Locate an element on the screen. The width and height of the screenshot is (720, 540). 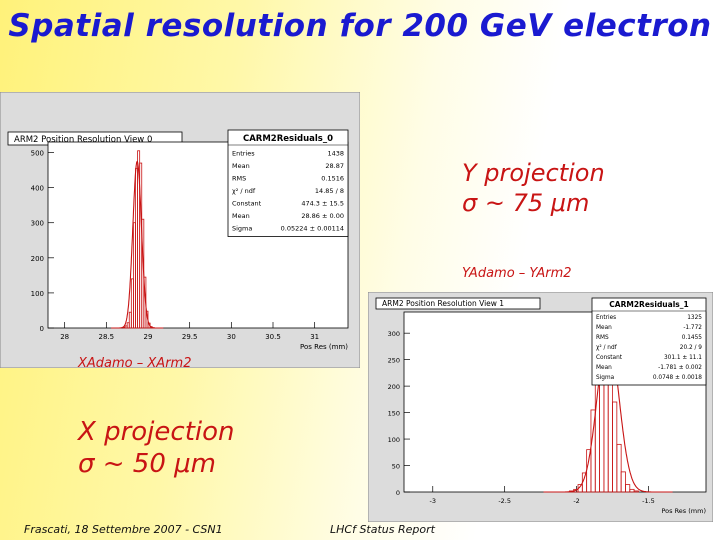
stats-value: 28.87 is located at coordinates (334, 166).